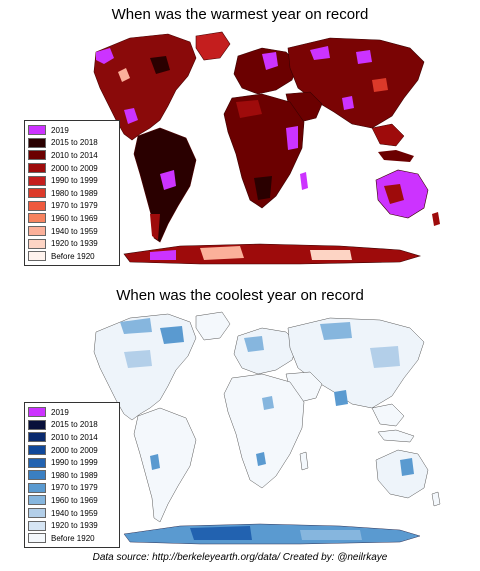 The height and width of the screenshot is (571, 480). Describe the element at coordinates (136, 326) in the screenshot. I see `canada-patch` at that location.